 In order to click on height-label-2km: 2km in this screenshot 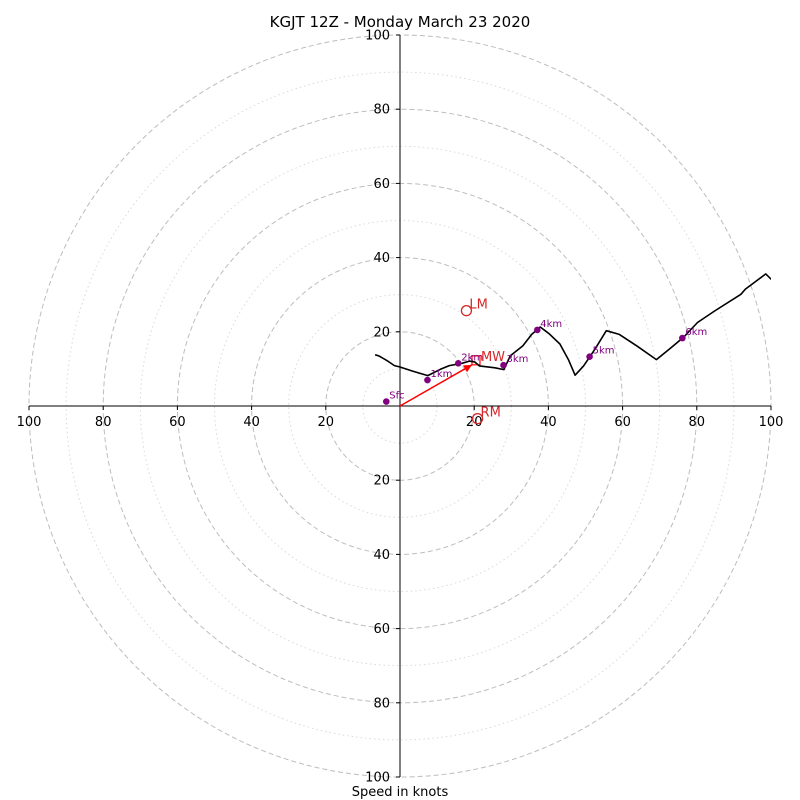, I will do `click(472, 357)`.